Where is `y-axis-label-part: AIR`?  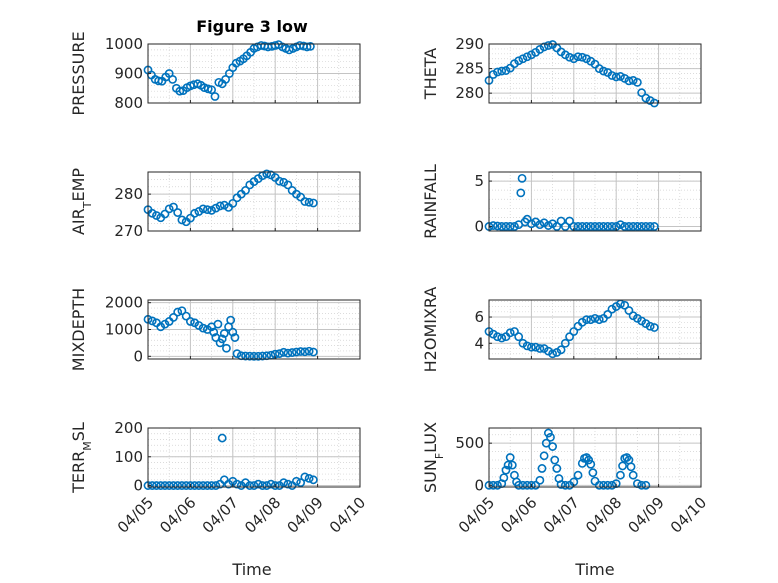 y-axis-label-part: AIR is located at coordinates (78, 221).